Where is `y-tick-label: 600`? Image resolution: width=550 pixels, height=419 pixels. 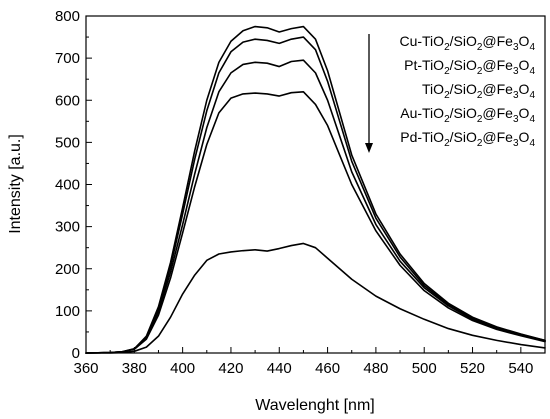 y-tick-label: 600 is located at coordinates (67, 100).